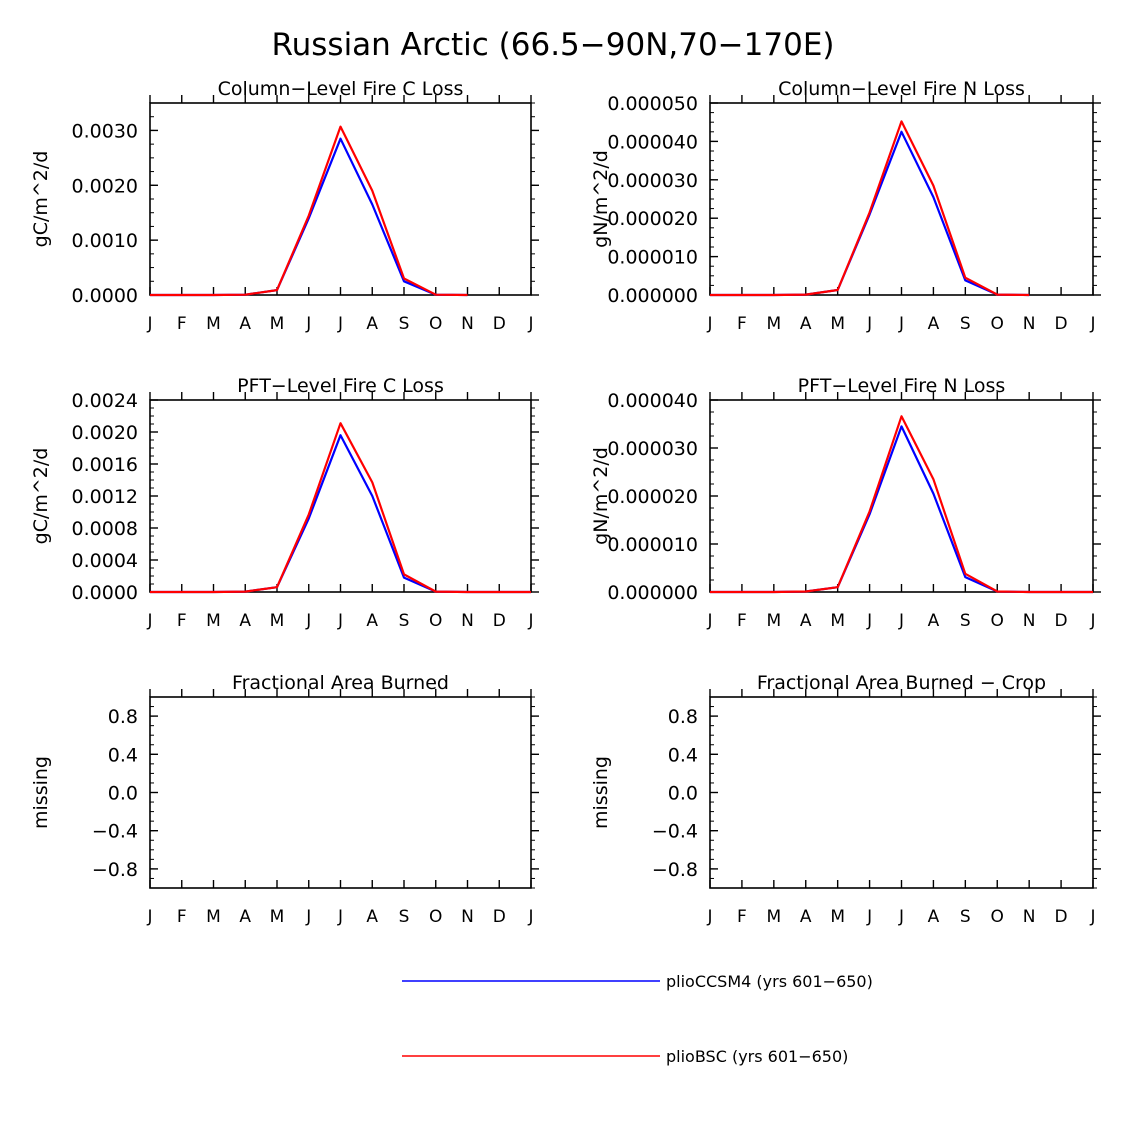  Describe the element at coordinates (757, 1056) in the screenshot. I see `legend-label-2: plioBSC (yrs 601−650)` at that location.